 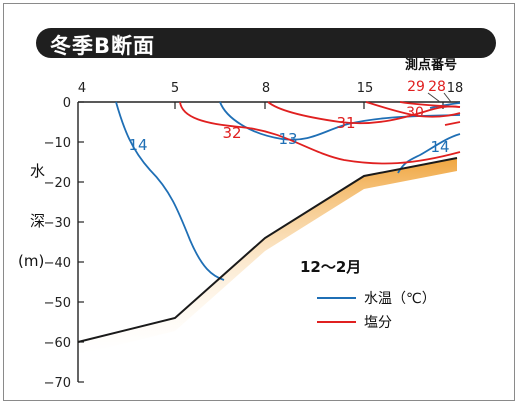 I want to click on y-tick-label: −50, so click(x=57, y=303).